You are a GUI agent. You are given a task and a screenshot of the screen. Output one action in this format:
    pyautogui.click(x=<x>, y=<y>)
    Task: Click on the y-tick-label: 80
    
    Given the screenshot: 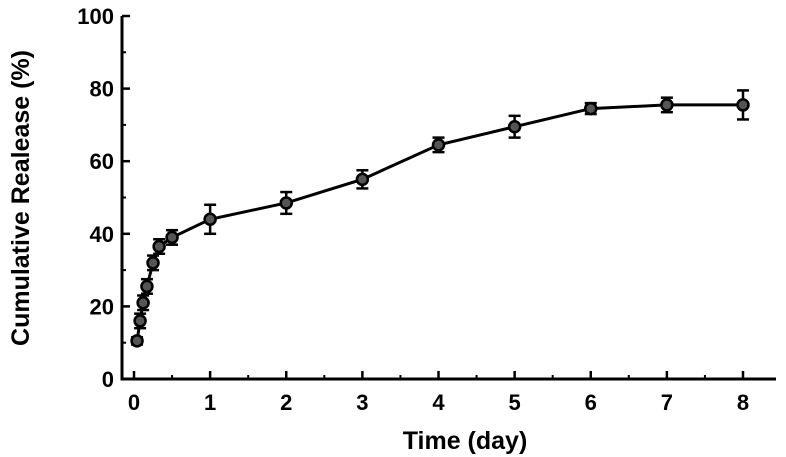 What is the action you would take?
    pyautogui.click(x=102, y=89)
    